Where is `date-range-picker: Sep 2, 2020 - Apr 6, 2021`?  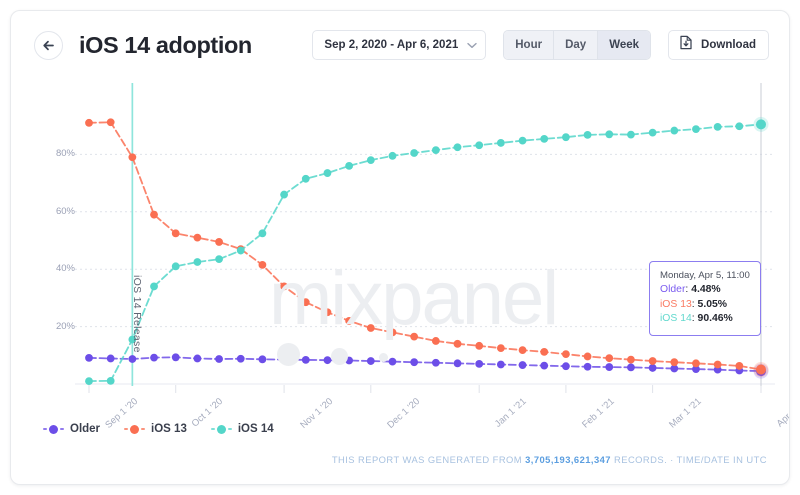
date-range-picker: Sep 2, 2020 - Apr 6, 2021 is located at coordinates (399, 45).